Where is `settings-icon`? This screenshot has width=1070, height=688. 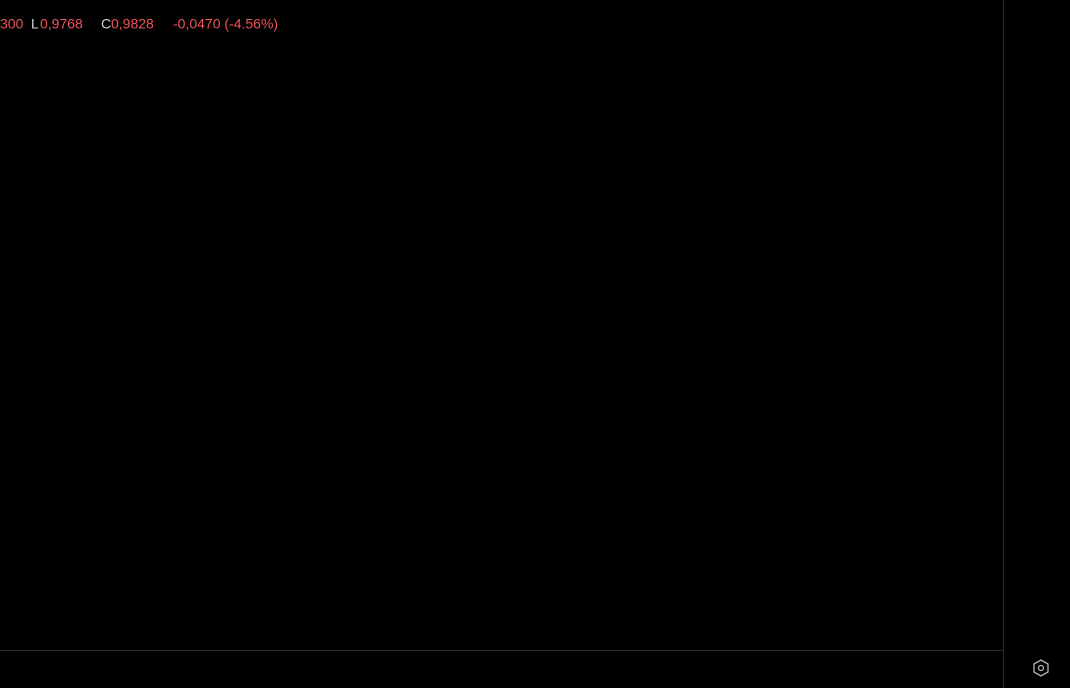 settings-icon is located at coordinates (1041, 668).